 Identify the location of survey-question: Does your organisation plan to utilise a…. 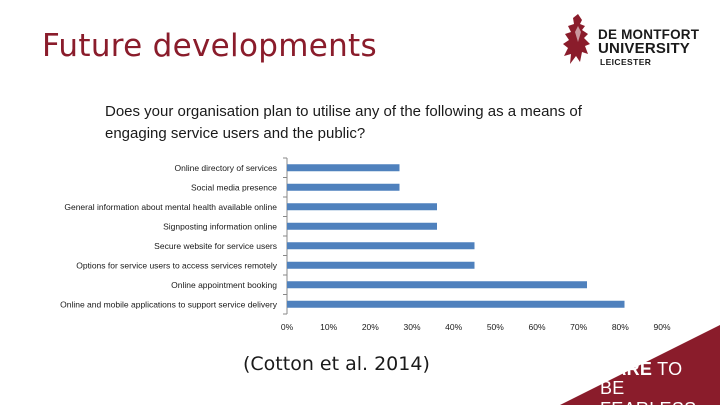
(343, 122).